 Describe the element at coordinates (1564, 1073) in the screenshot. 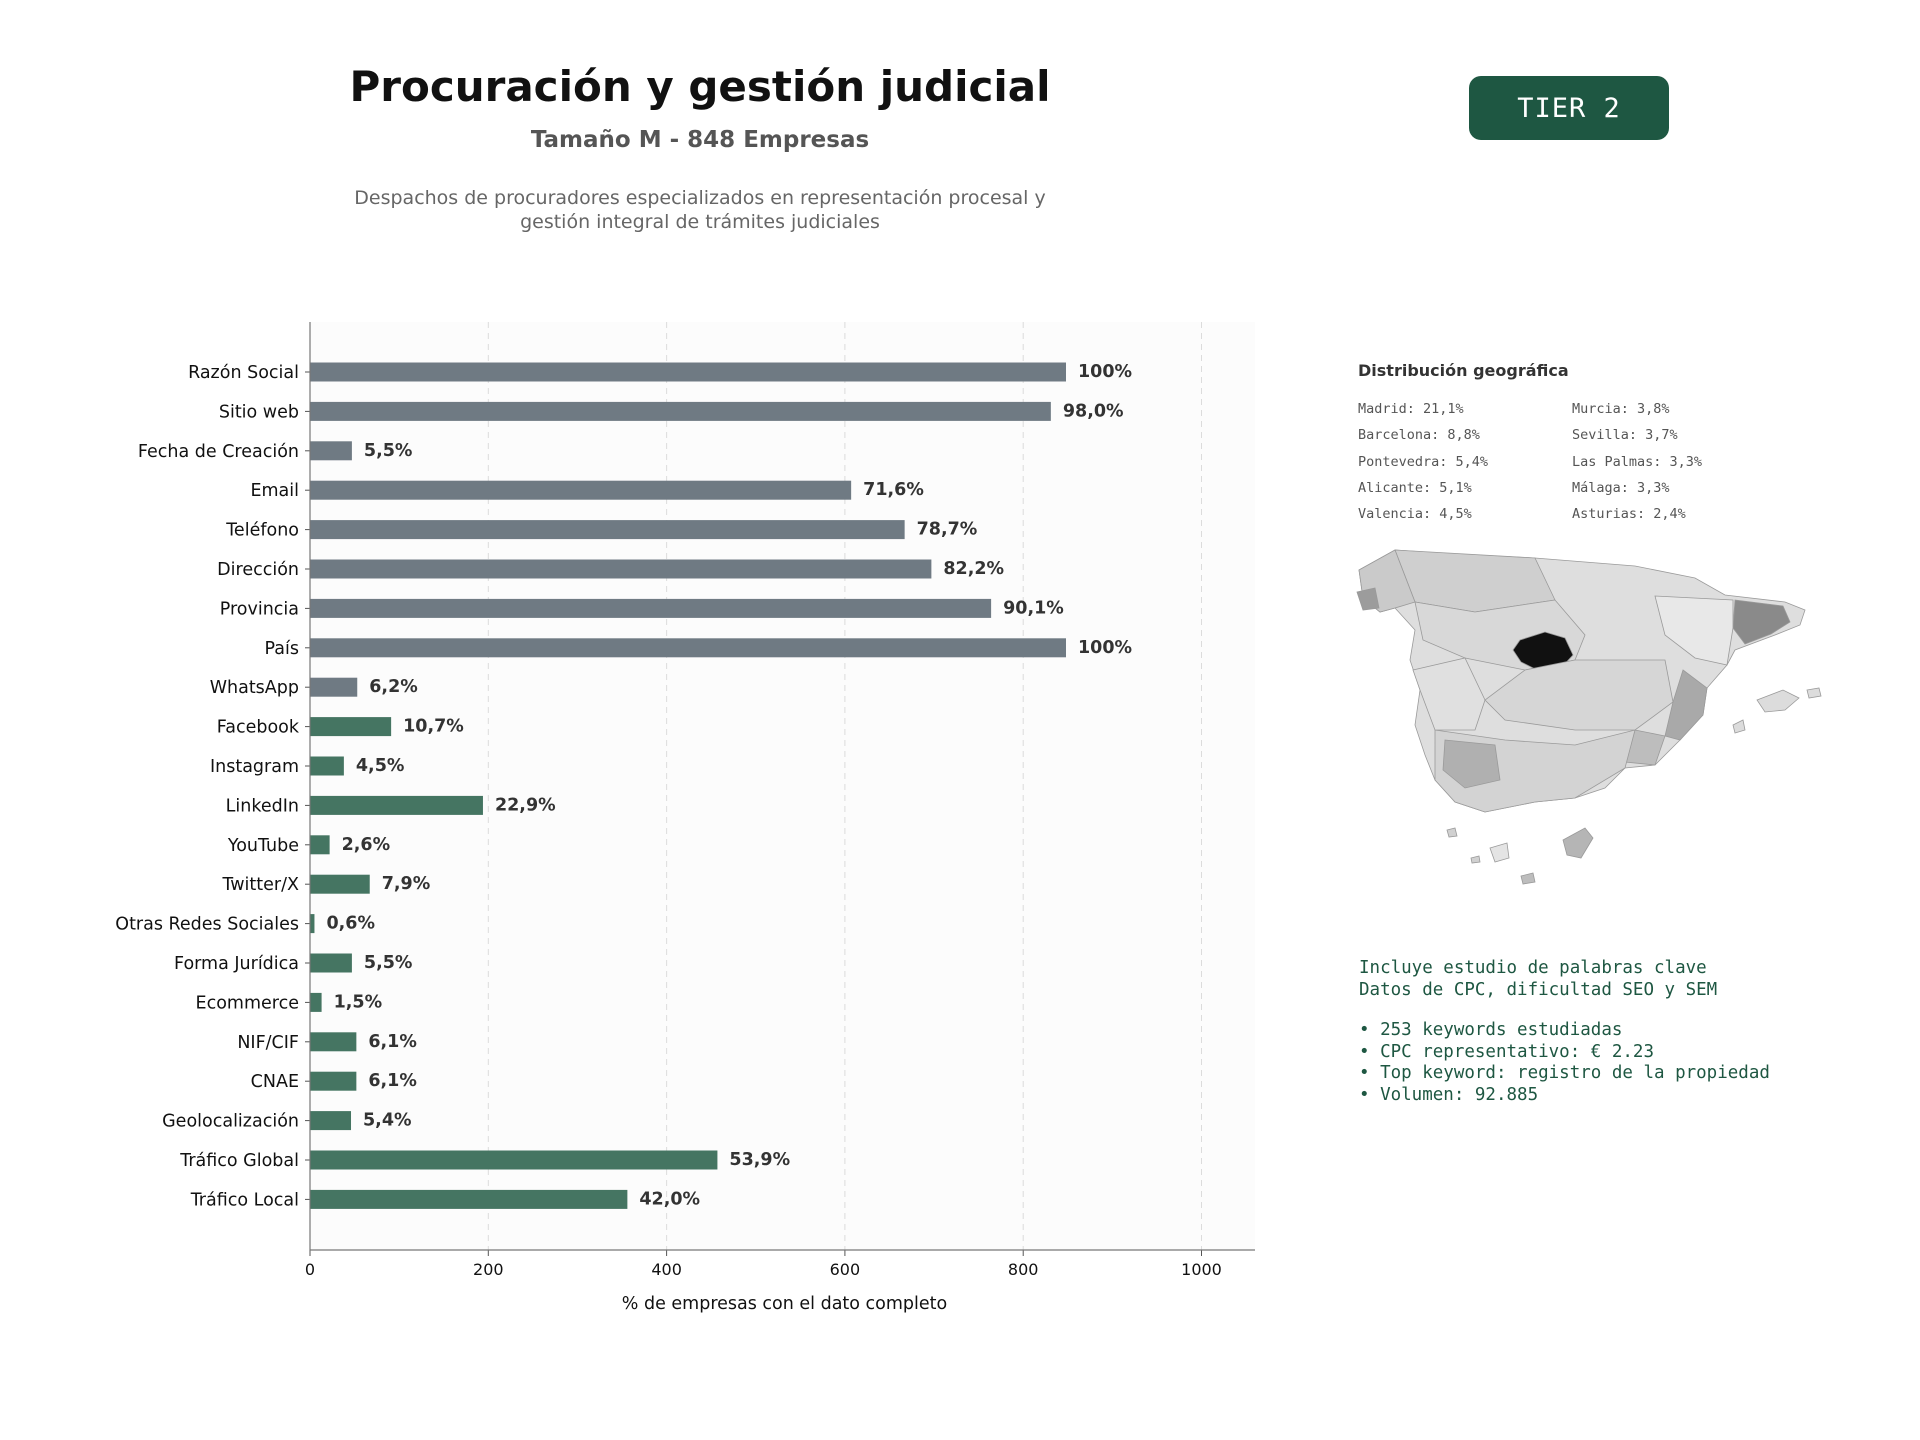

I see `keyword-top: • Top keyword: registro de la propiedad` at that location.